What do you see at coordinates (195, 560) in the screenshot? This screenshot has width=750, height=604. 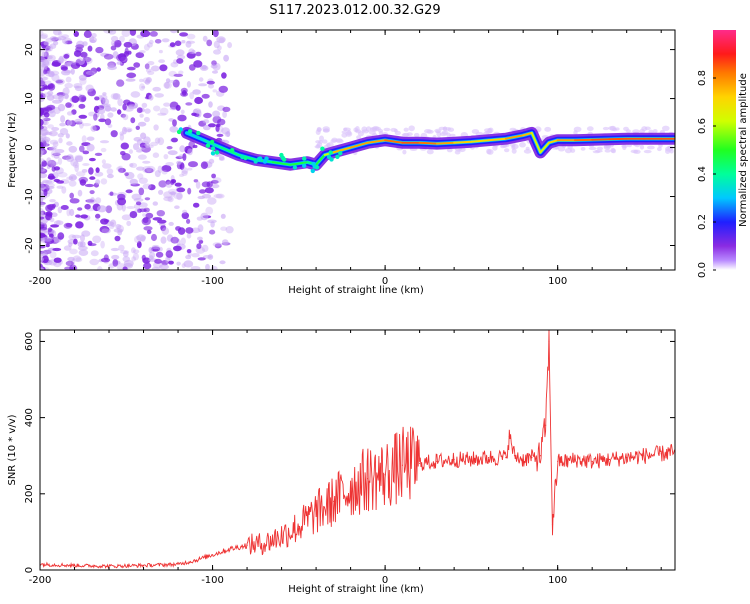 I see `snr-data-point` at bounding box center [195, 560].